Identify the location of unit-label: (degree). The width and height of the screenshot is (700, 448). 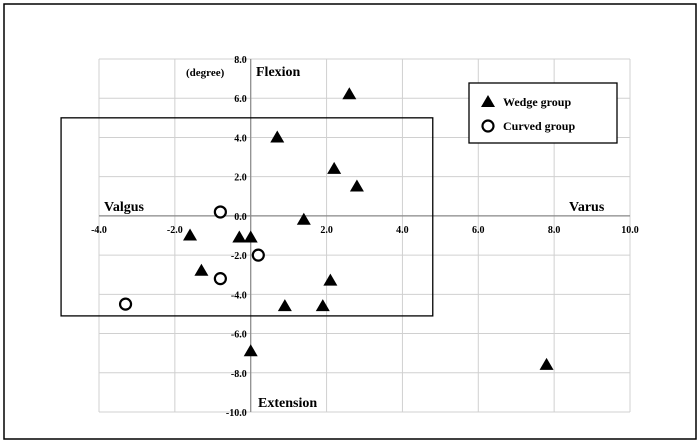
(205, 73).